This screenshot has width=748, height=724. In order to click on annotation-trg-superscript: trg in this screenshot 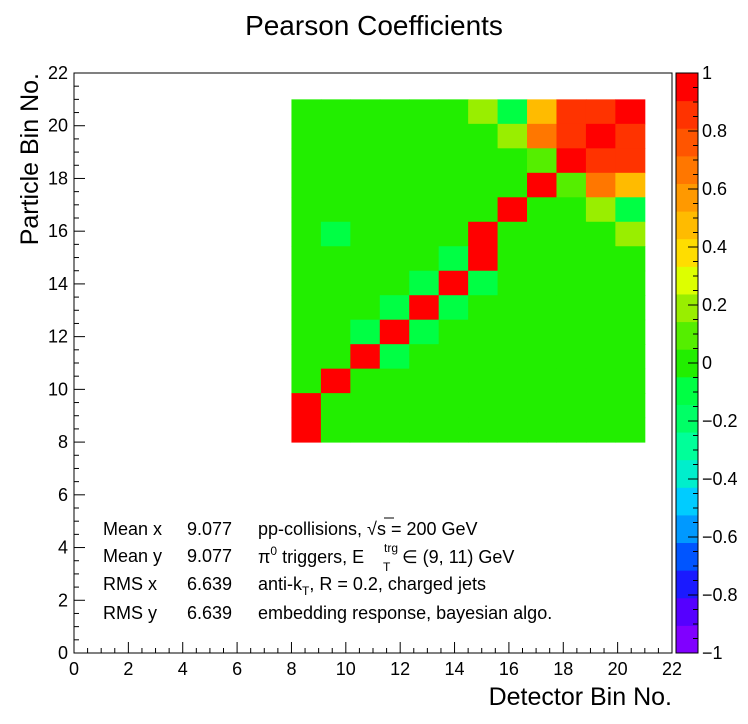, I will do `click(391, 548)`.